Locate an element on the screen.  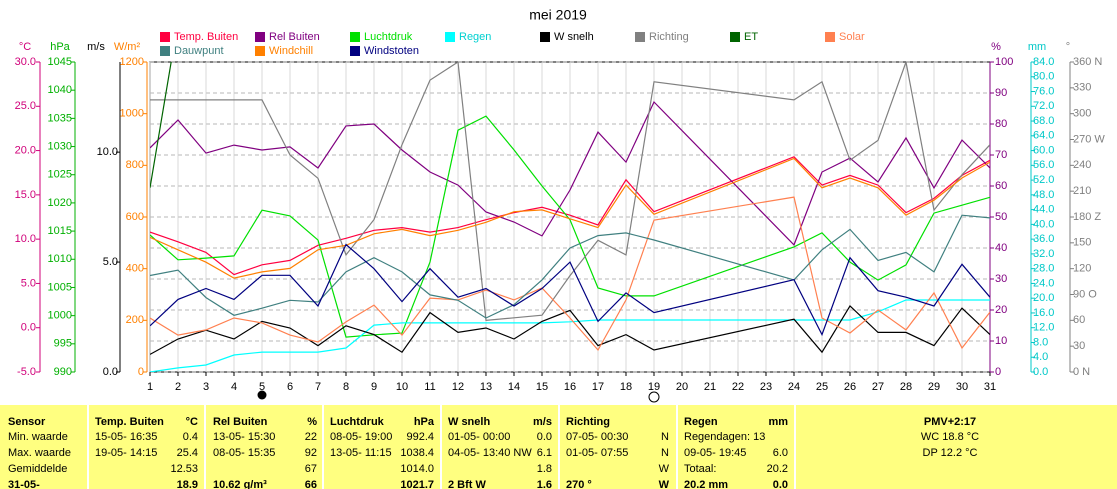
chart-title: mei 2019 is located at coordinates (558, 15).